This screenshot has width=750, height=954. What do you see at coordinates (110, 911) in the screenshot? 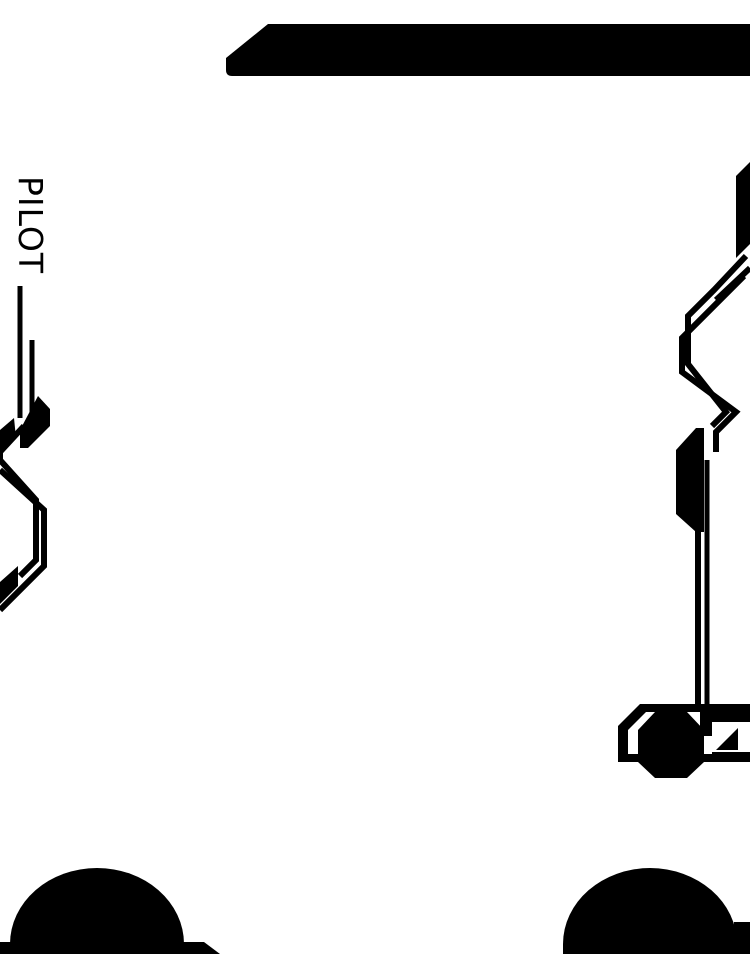
I see `bottom-left-dome` at bounding box center [110, 911].